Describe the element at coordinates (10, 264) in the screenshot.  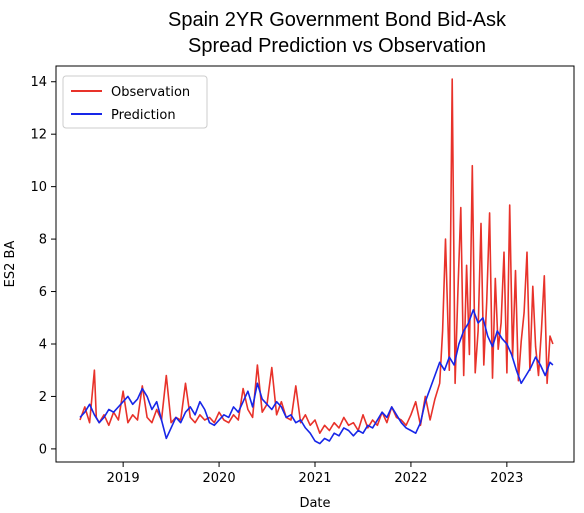
I see `y-axis-label: ES2 BA` at that location.